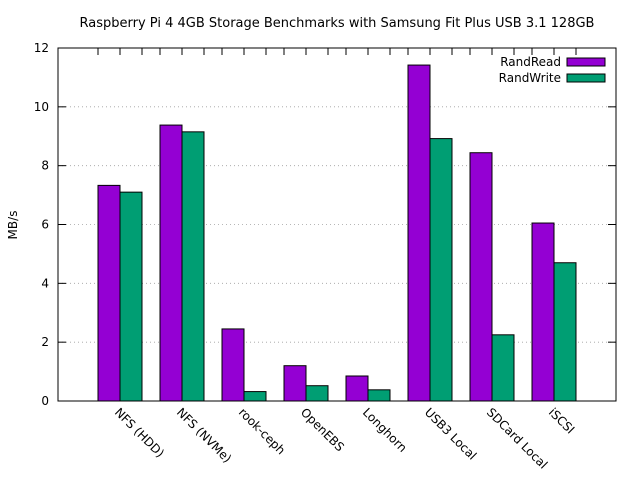 This screenshot has width=640, height=480. What do you see at coordinates (530, 78) in the screenshot?
I see `legend-label: RandWrite` at bounding box center [530, 78].